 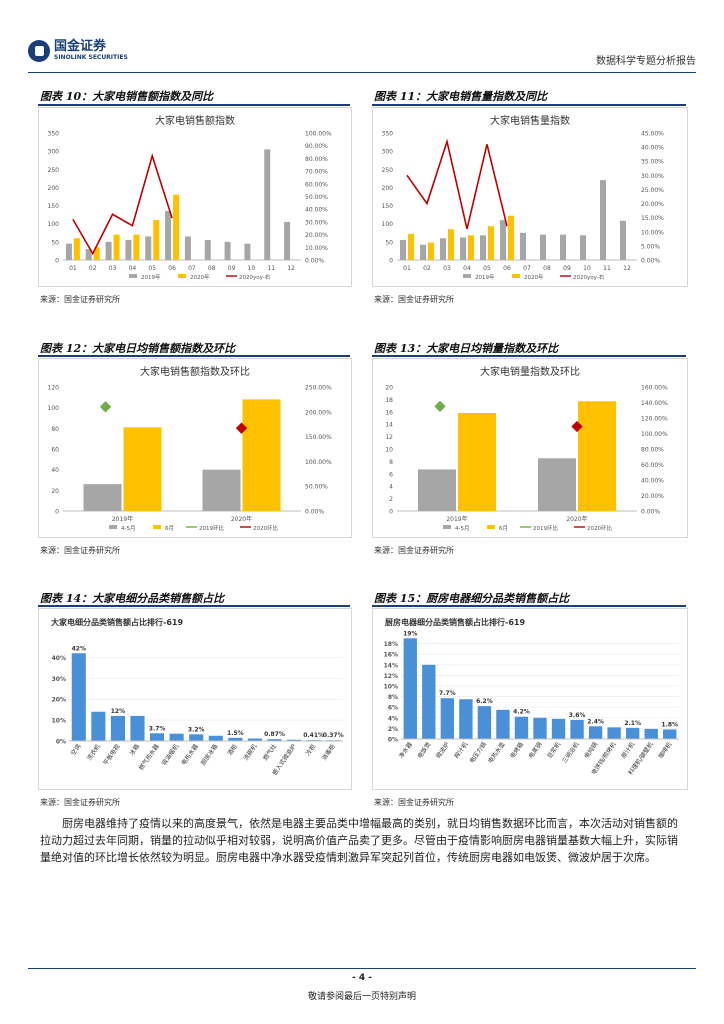 I want to click on footer-disclaimer: 敬请参阅最后一页特别声明, so click(x=361, y=997).